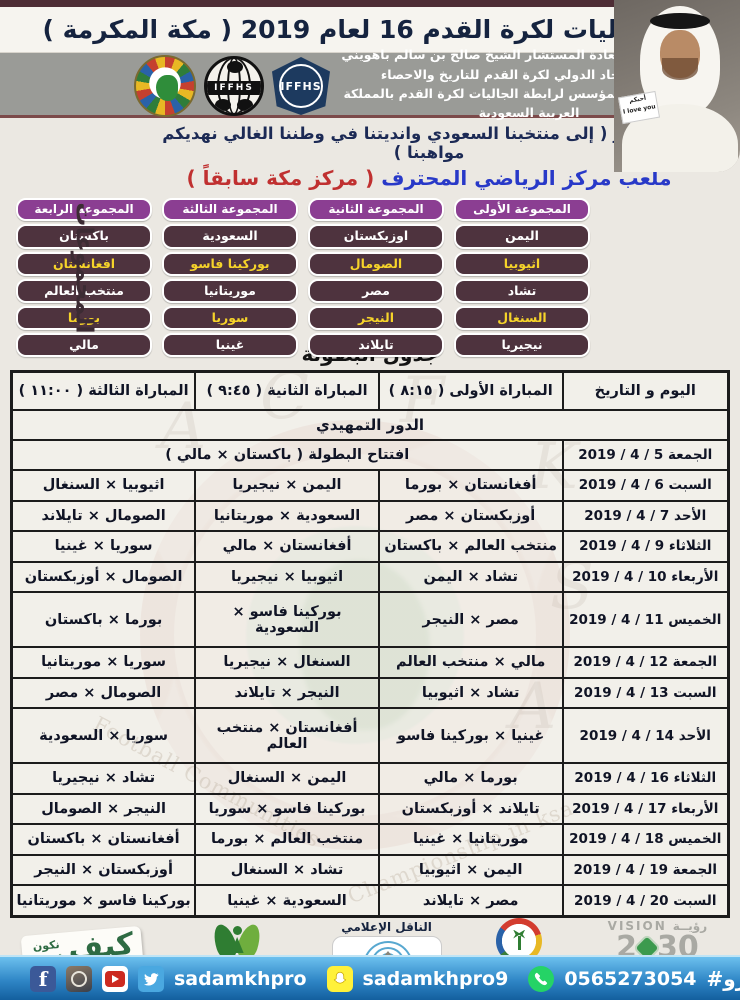 This screenshot has height=1000, width=740. Describe the element at coordinates (103, 577) in the screenshot. I see `match-cell: الصومال × أوزبكستان` at that location.